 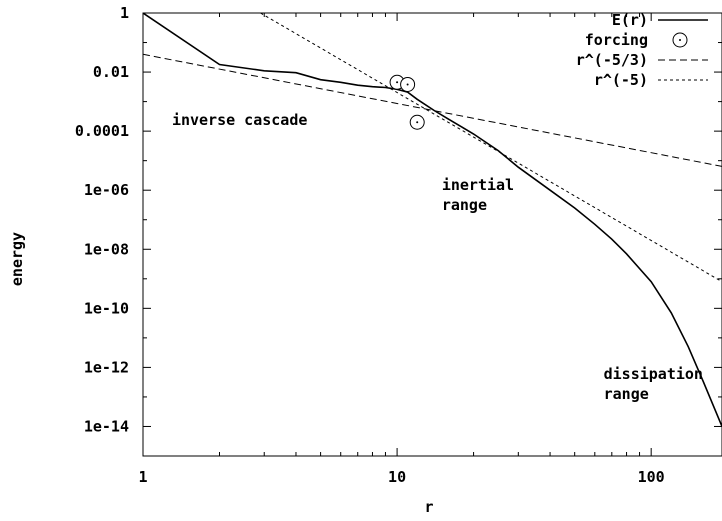 I want to click on y-tick-label: 1, so click(x=124, y=13).